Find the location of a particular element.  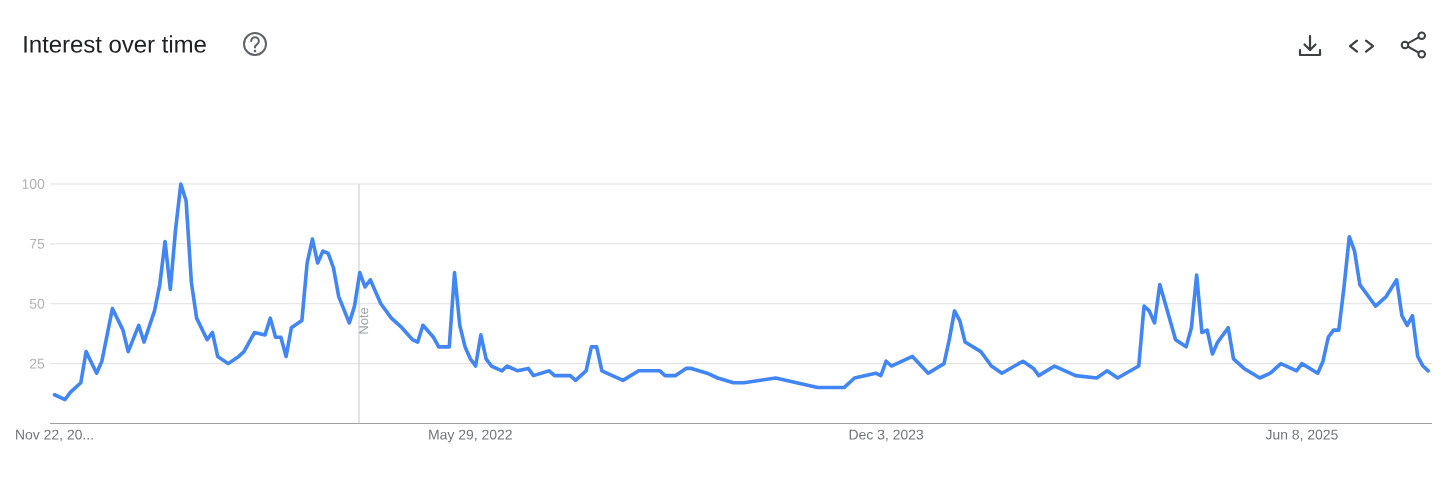

ref-line-label: Note is located at coordinates (364, 320).